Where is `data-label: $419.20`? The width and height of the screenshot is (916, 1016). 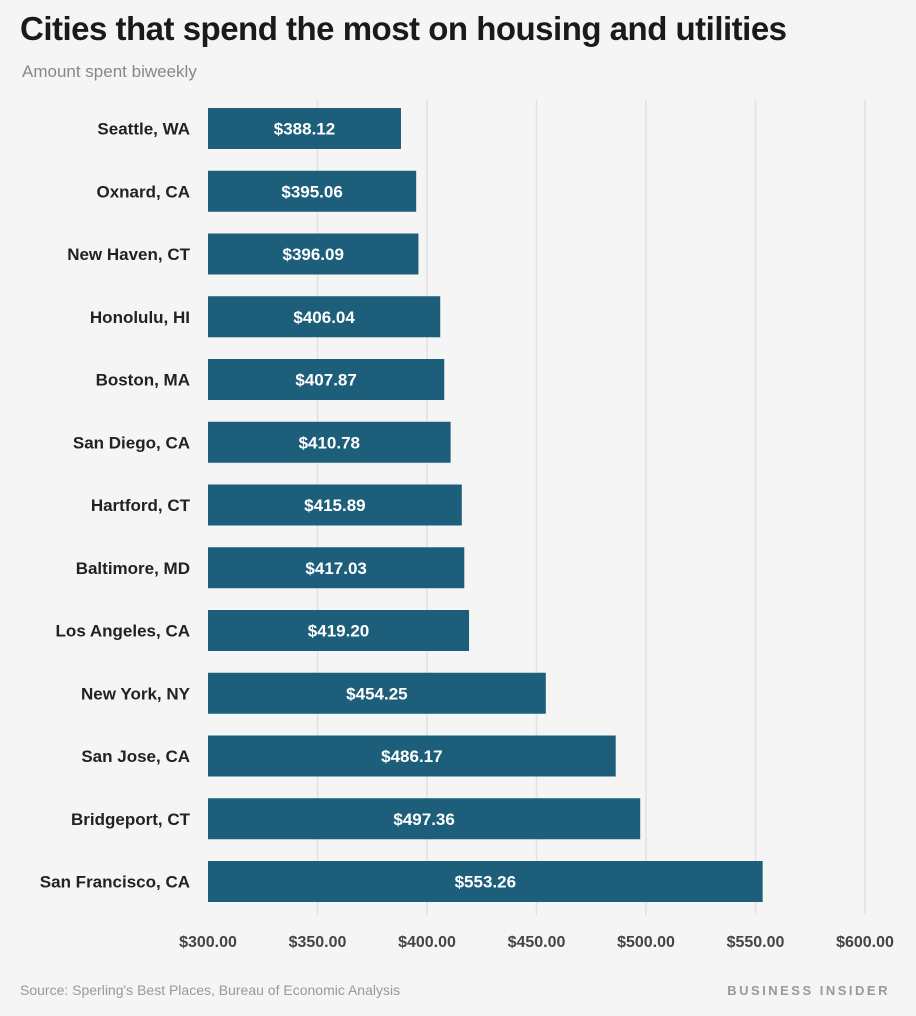
data-label: $419.20 is located at coordinates (338, 631).